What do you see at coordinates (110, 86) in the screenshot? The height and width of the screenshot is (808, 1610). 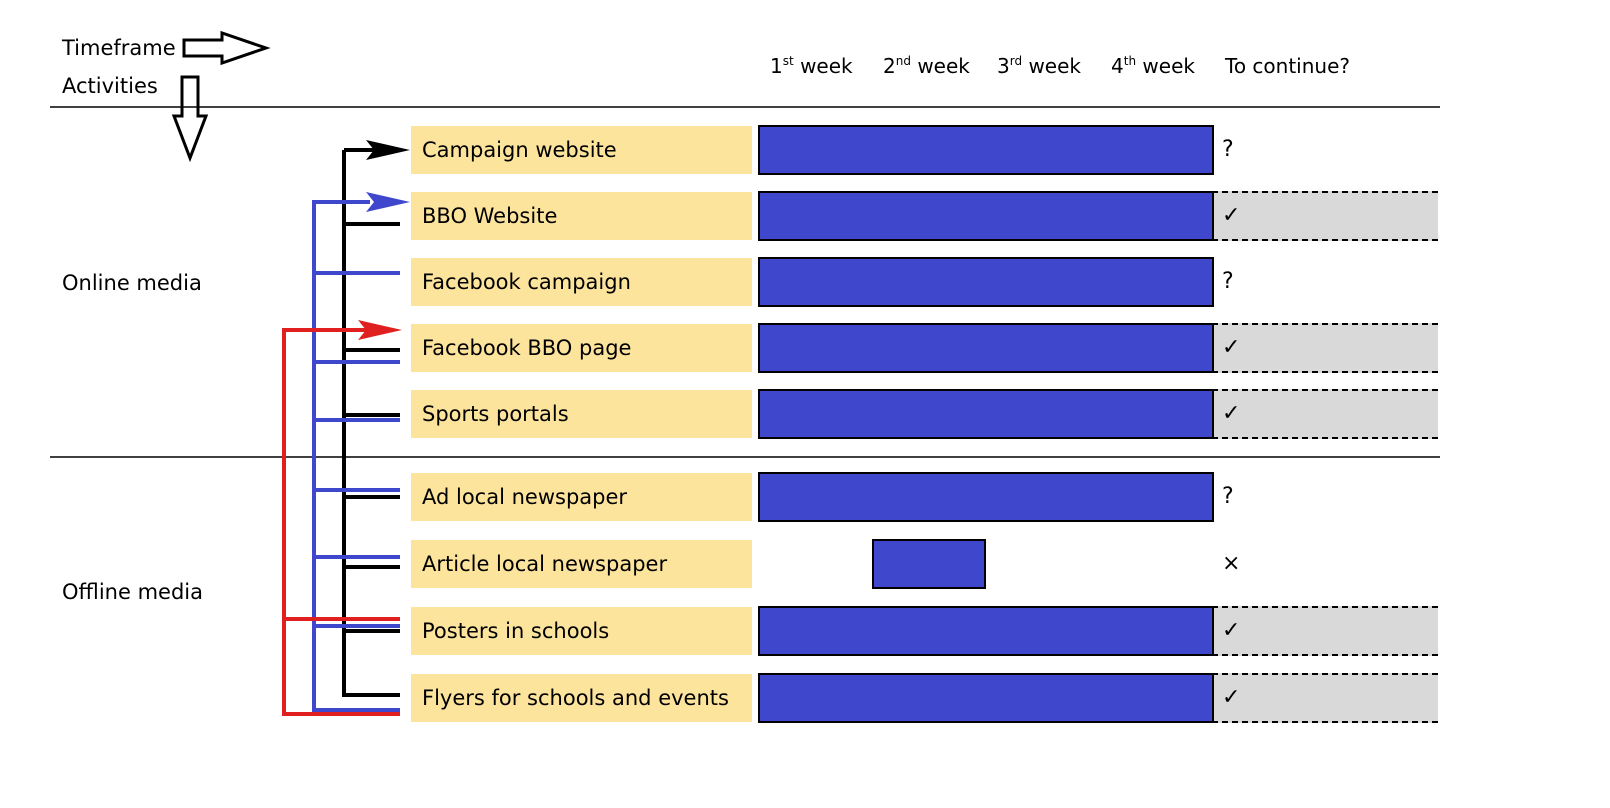 I see `activities-label: Activities` at bounding box center [110, 86].